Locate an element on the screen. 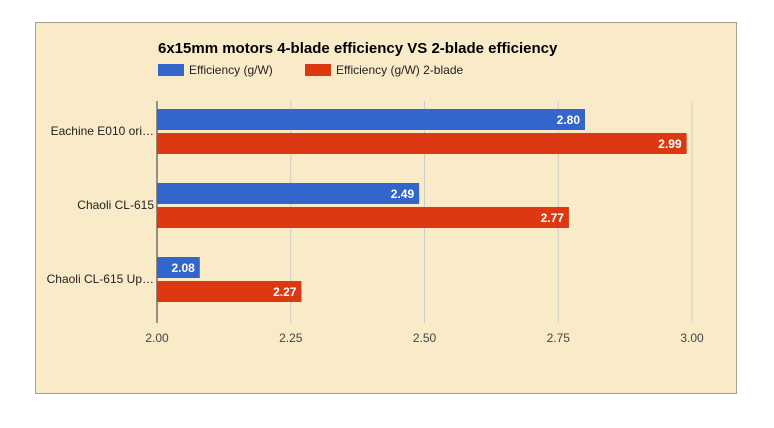  legend: Efficiency (g/W) Efficiency (g/W) 2-blade is located at coordinates (310, 70).